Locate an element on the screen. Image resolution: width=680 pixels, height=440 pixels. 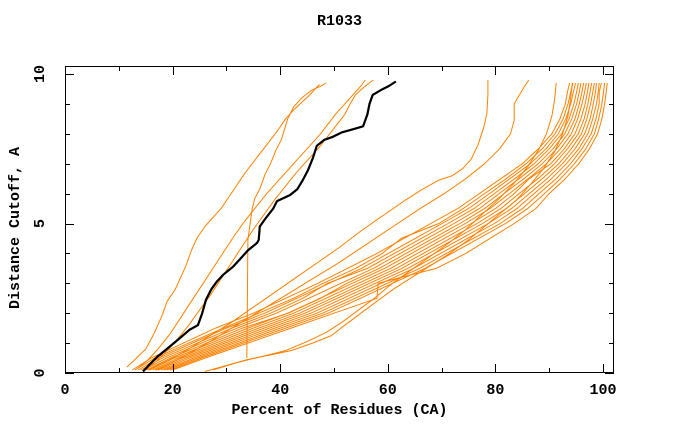
chart-title: R1033 is located at coordinates (339, 21).